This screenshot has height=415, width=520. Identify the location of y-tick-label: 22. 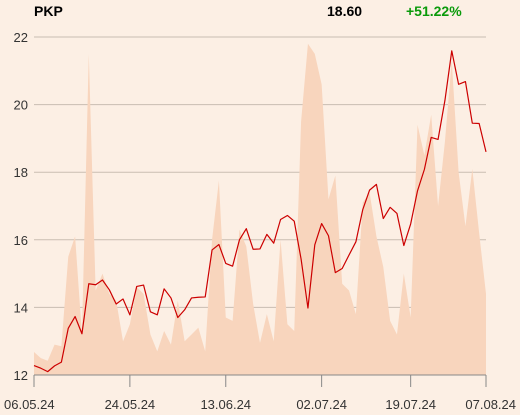
(21, 37).